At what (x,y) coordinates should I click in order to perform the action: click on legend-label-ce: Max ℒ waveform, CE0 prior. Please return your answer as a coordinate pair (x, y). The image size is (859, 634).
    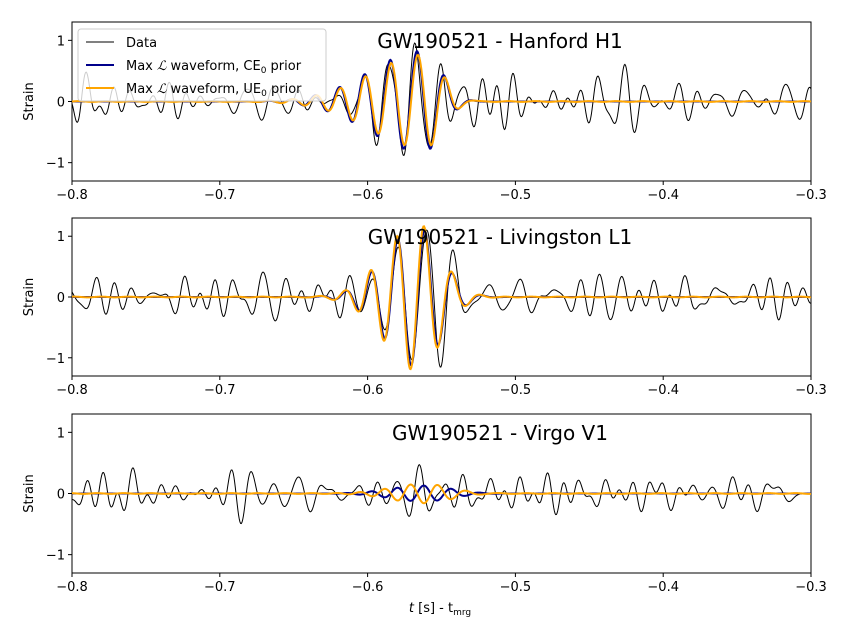
    Looking at the image, I should click on (214, 67).